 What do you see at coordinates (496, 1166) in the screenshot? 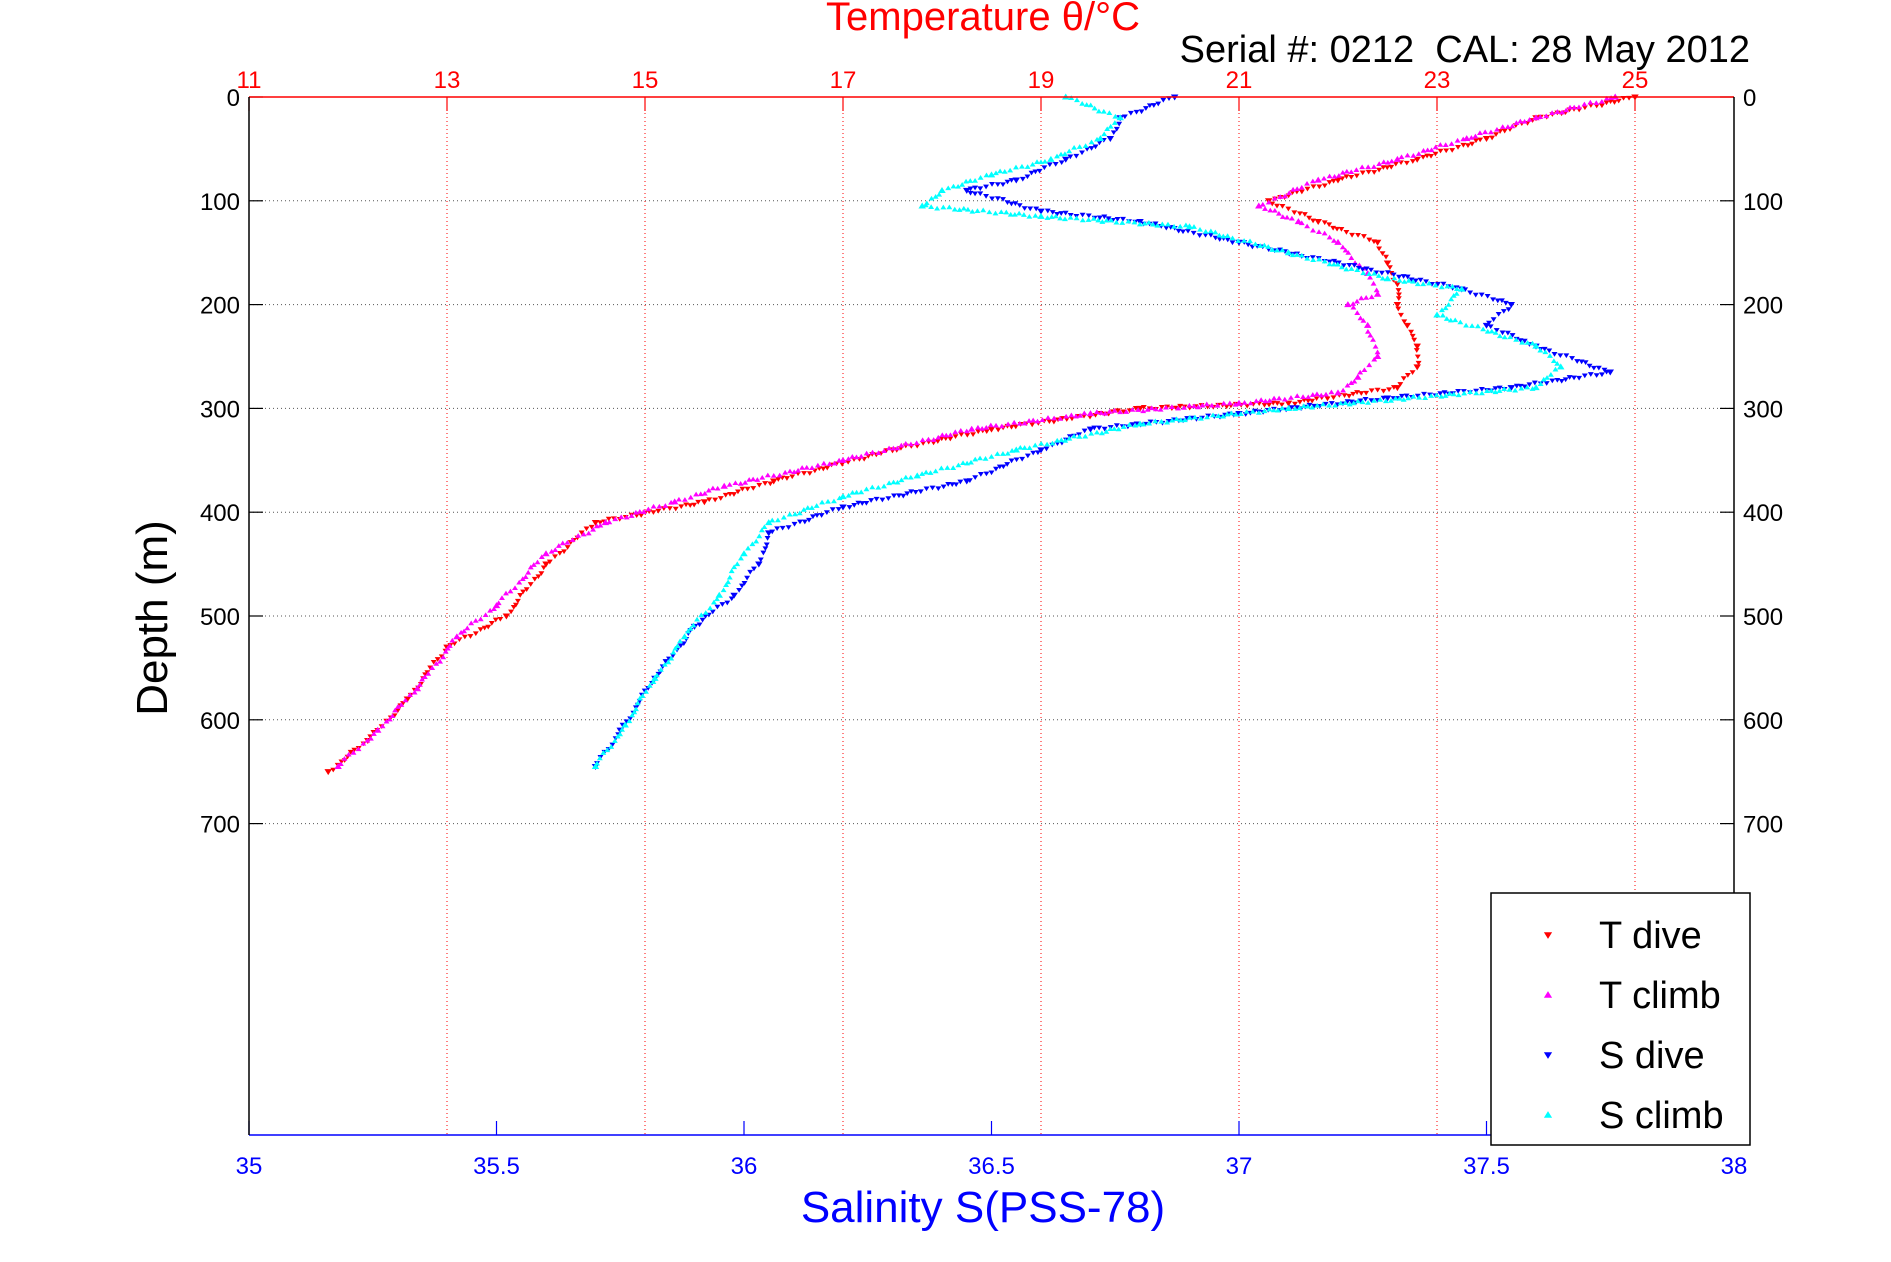
I see `salinity-tick-label: 35.5` at bounding box center [496, 1166].